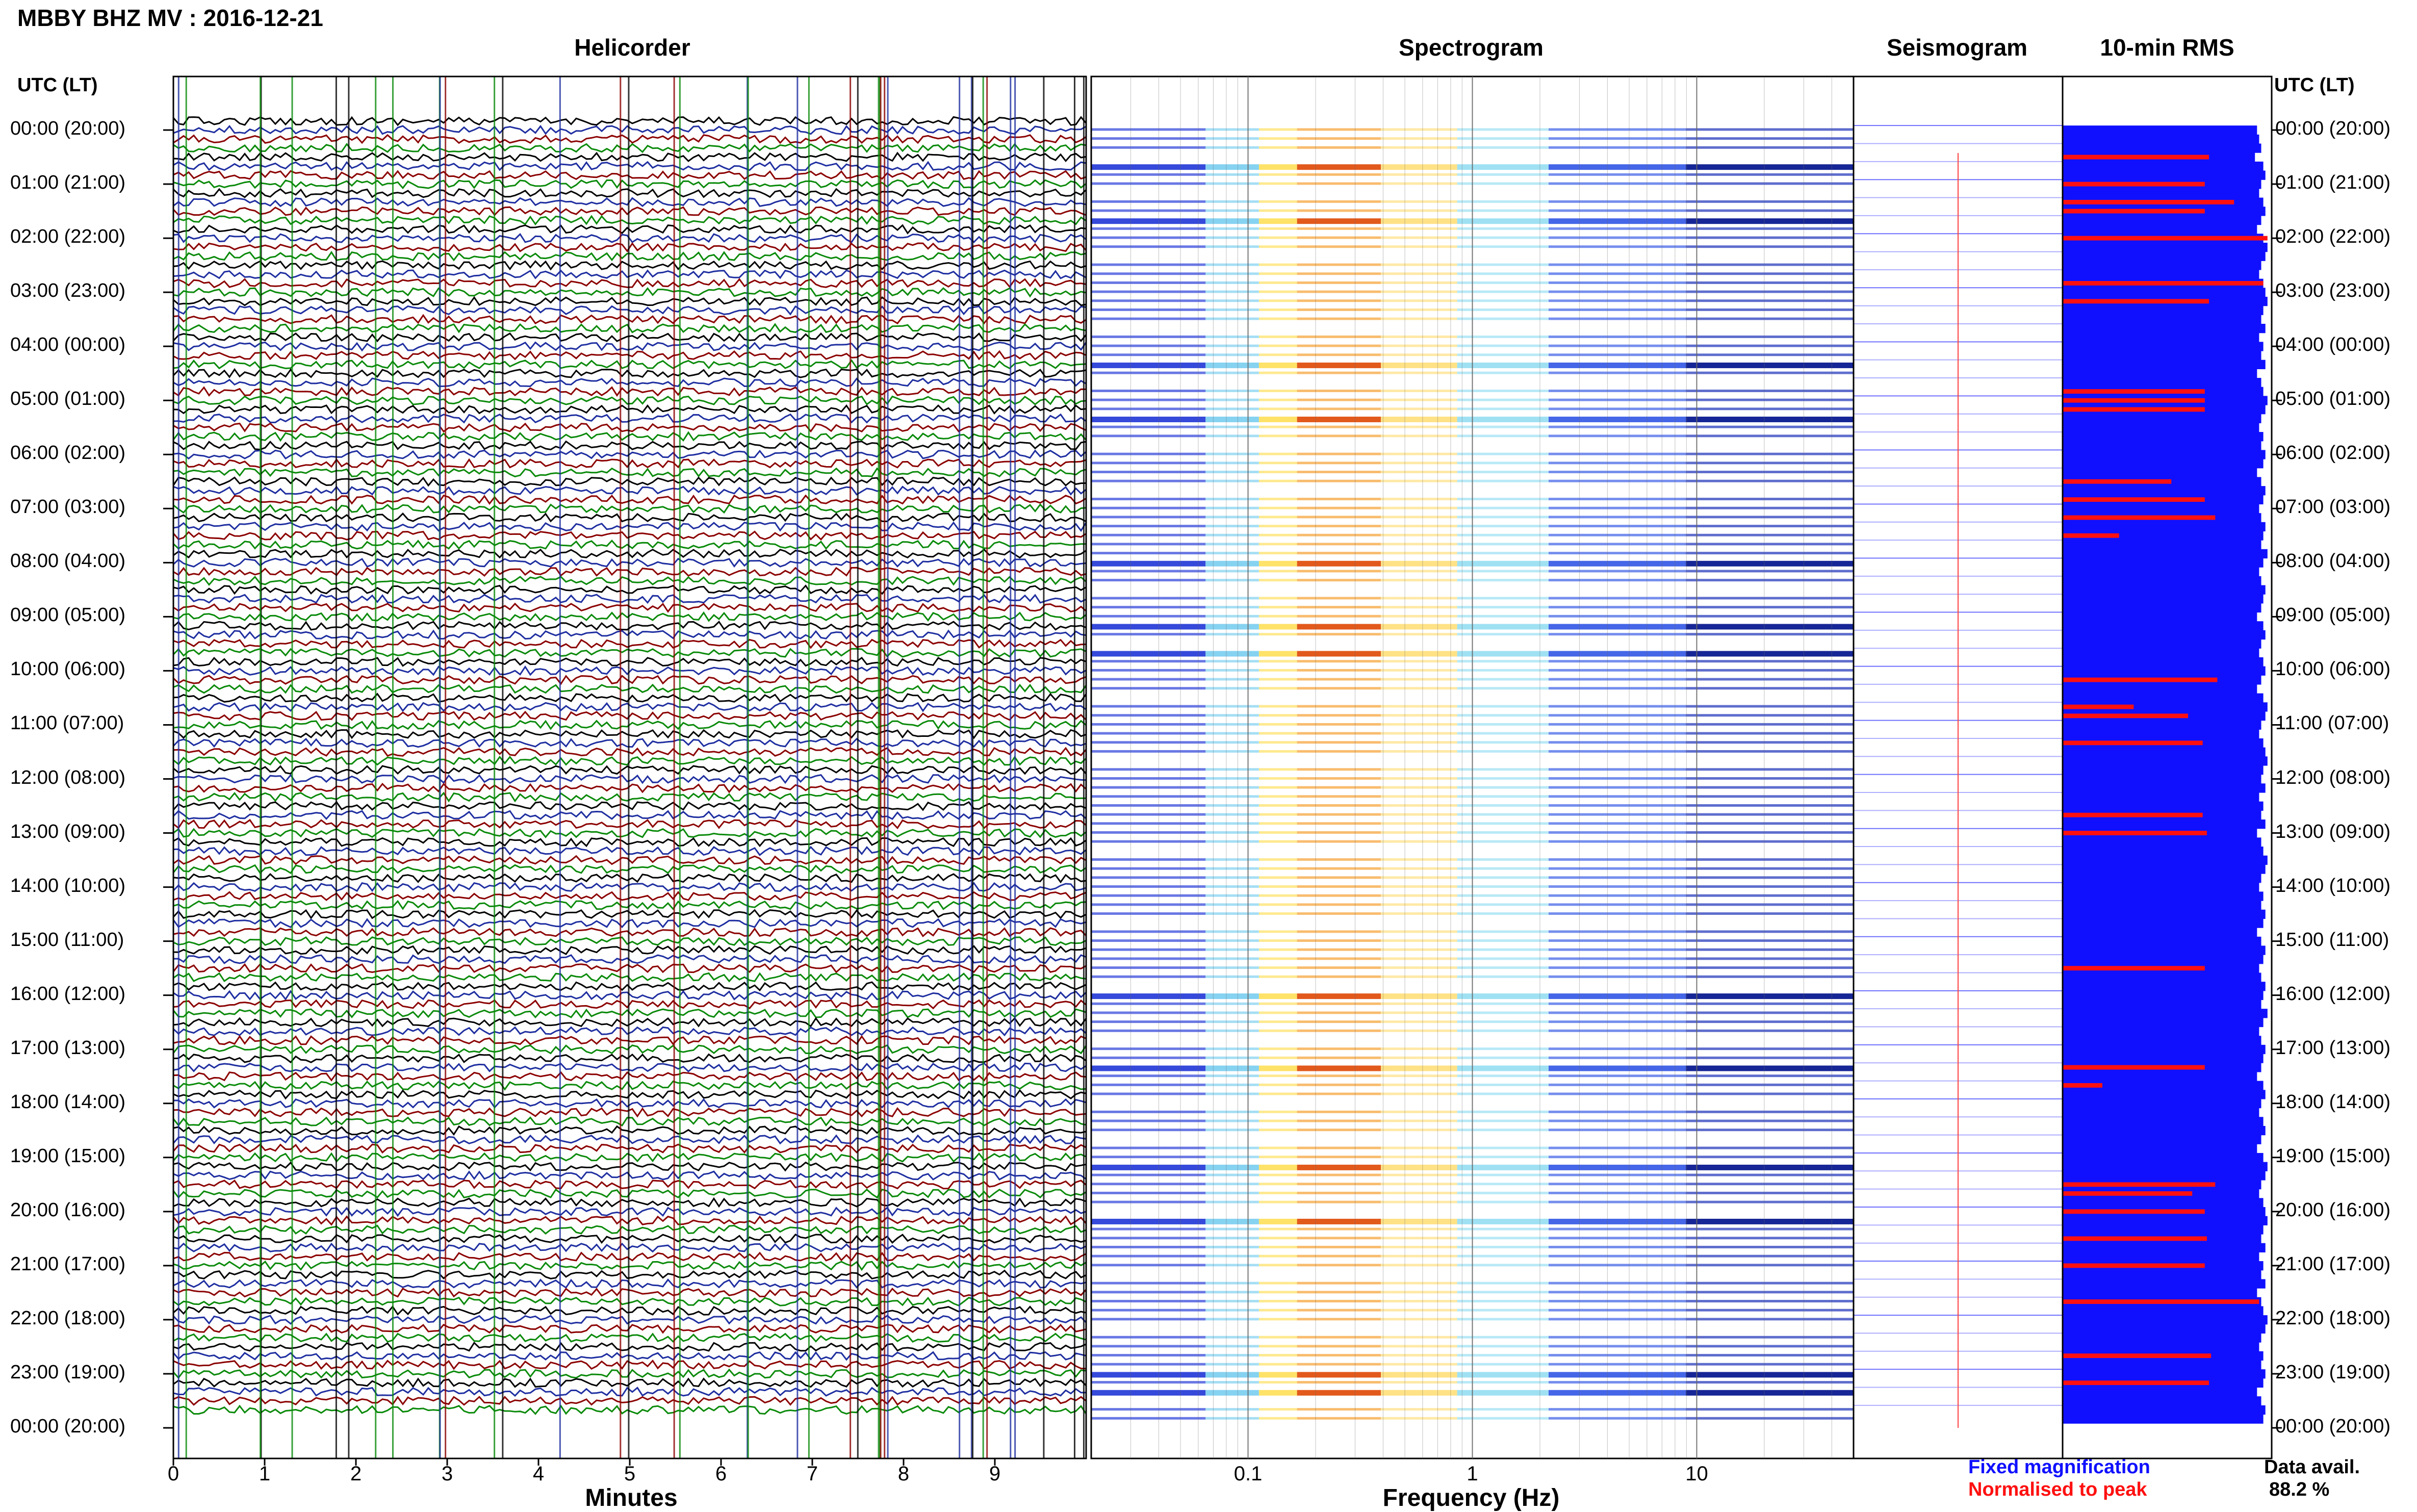  What do you see at coordinates (68, 237) in the screenshot?
I see `time-label-left: 02:00 (22:00)` at bounding box center [68, 237].